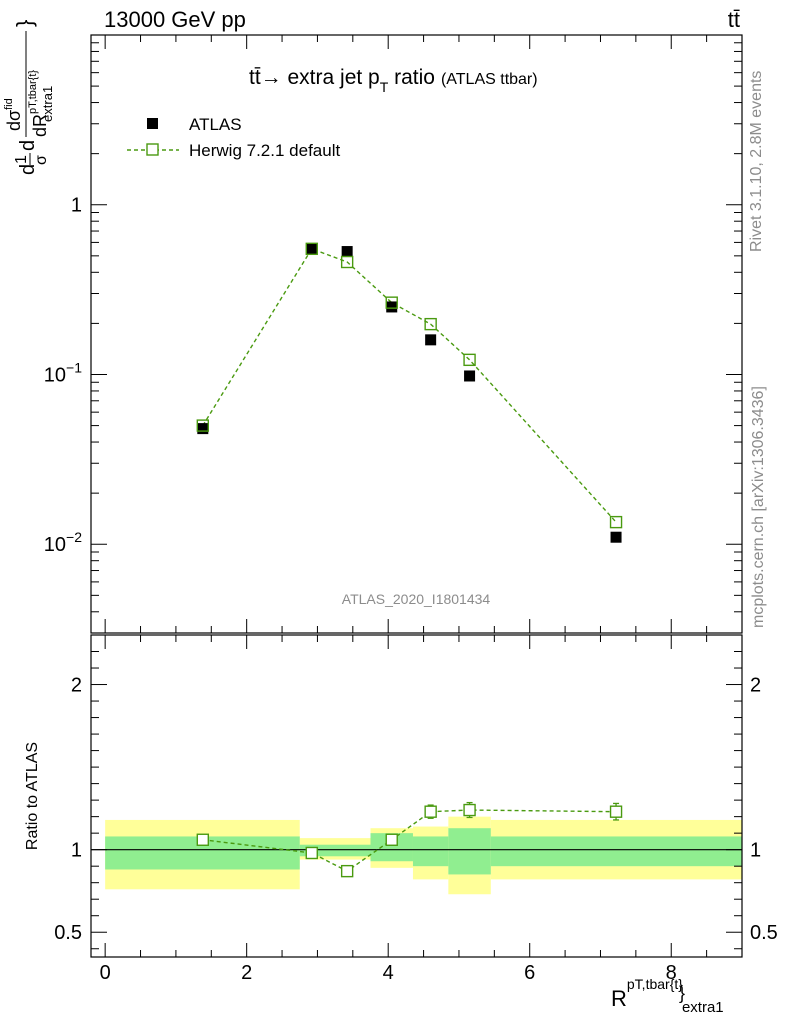 This screenshot has width=786, height=1024. I want to click on chart-title-small: (ATLAS ttbar), so click(489, 79).